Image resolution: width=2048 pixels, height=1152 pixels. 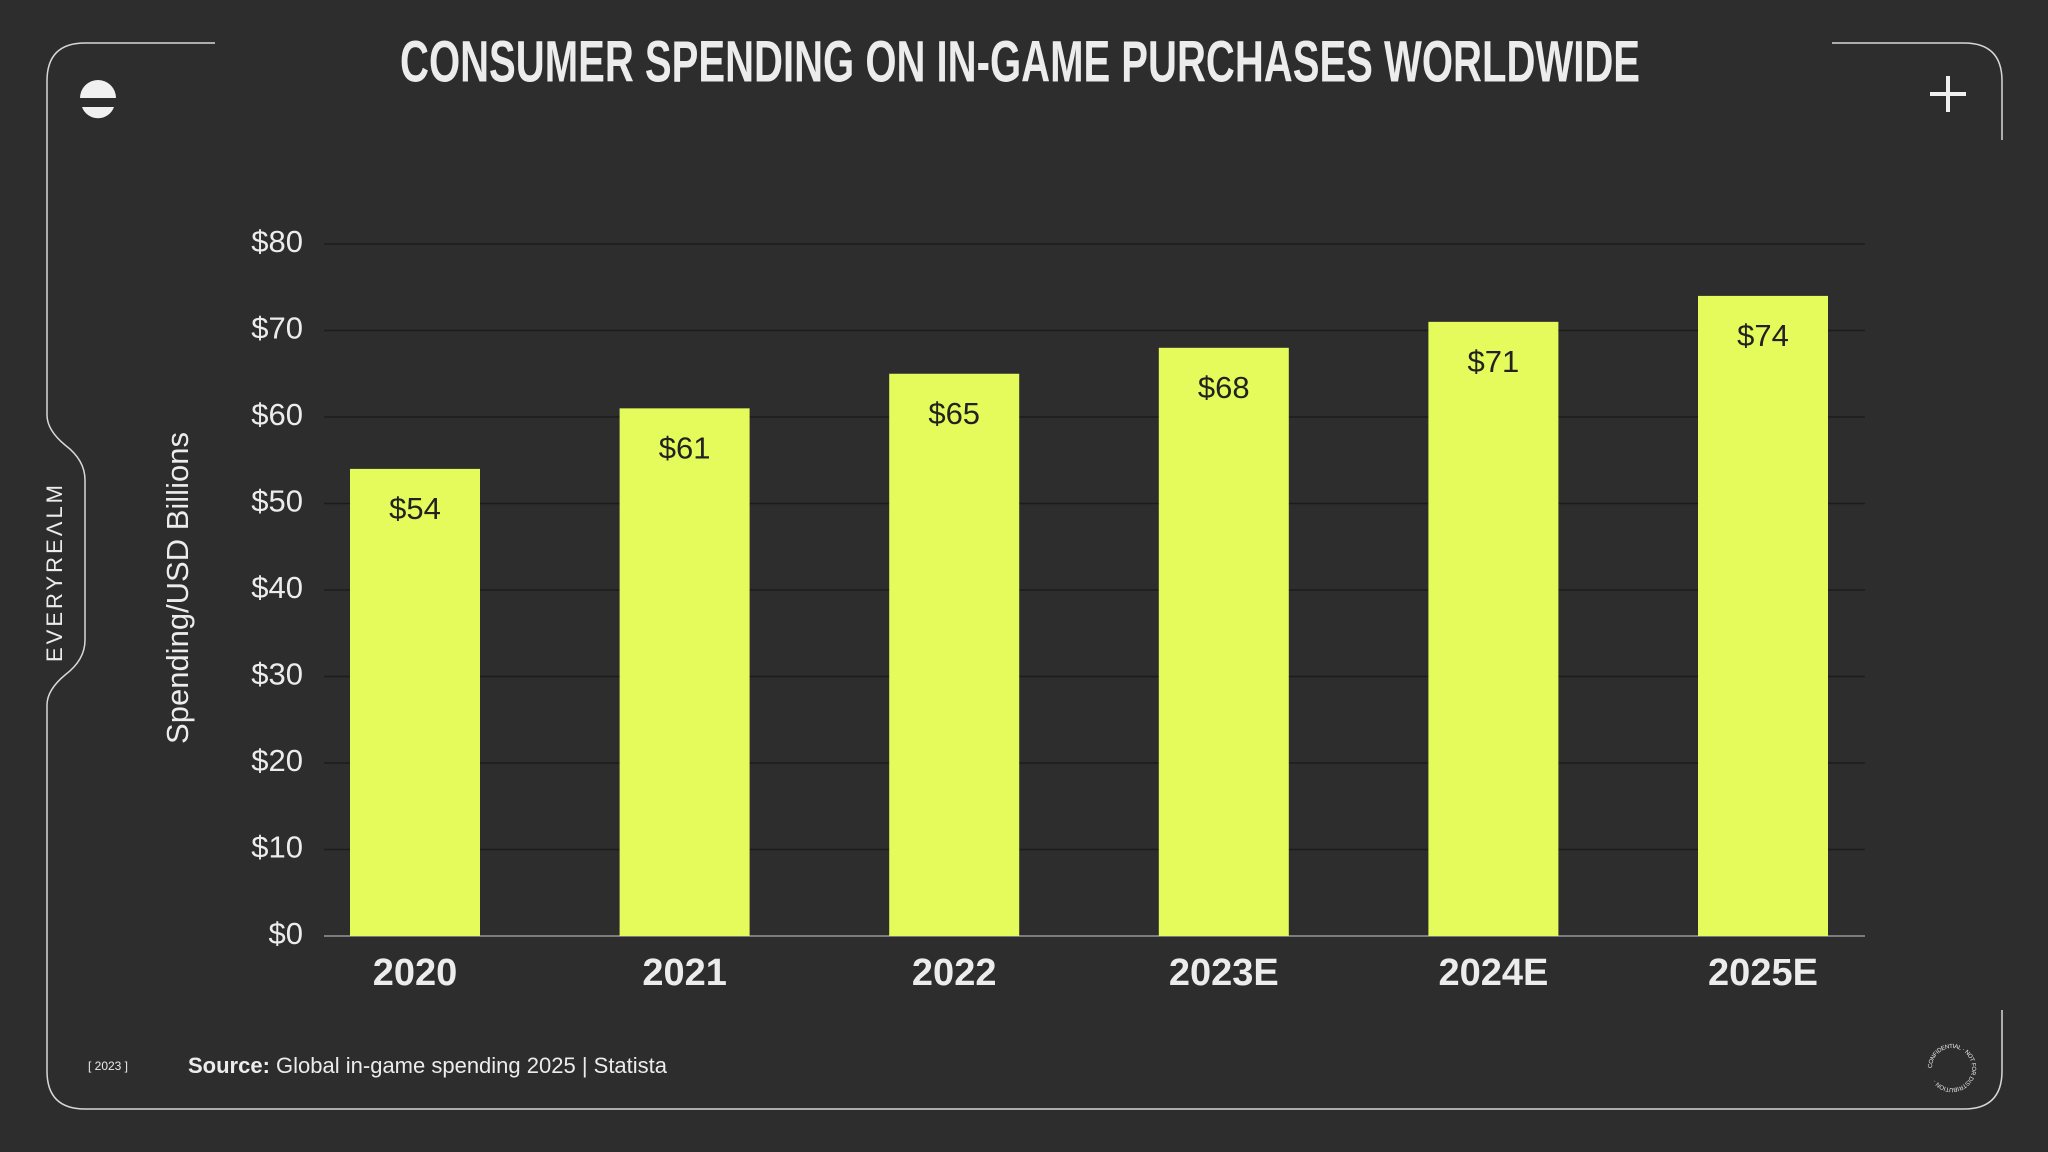 I want to click on y-tick-label: $40, so click(x=277, y=587).